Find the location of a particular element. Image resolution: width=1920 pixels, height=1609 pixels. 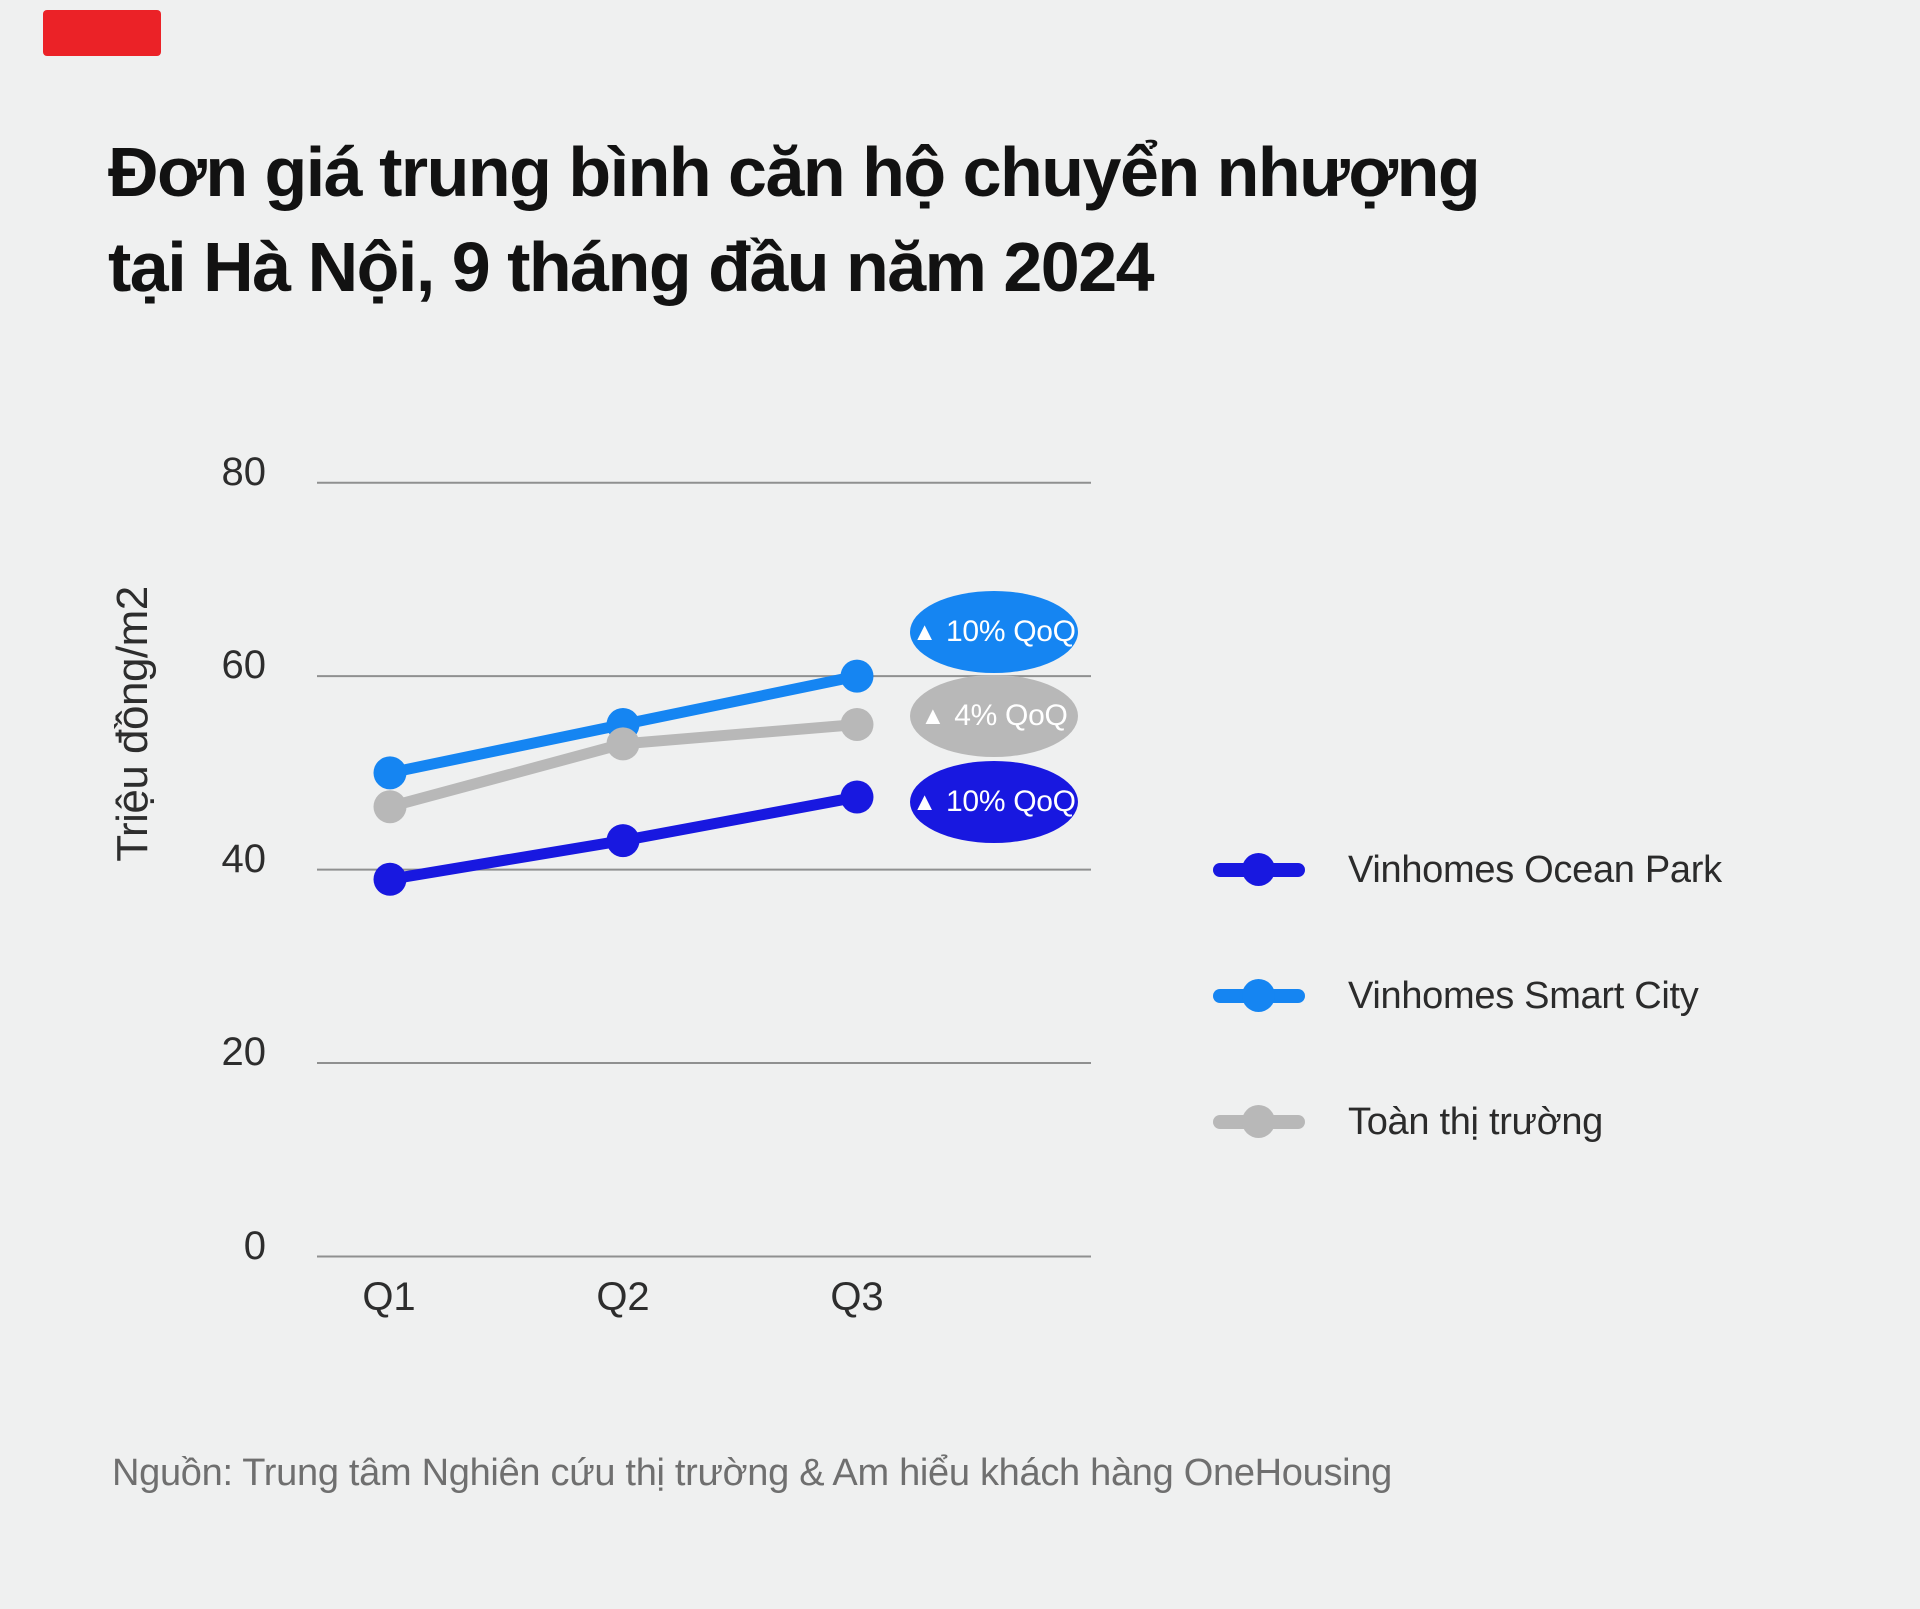

x-tick-label-q3: Q3 is located at coordinates (857, 1297).